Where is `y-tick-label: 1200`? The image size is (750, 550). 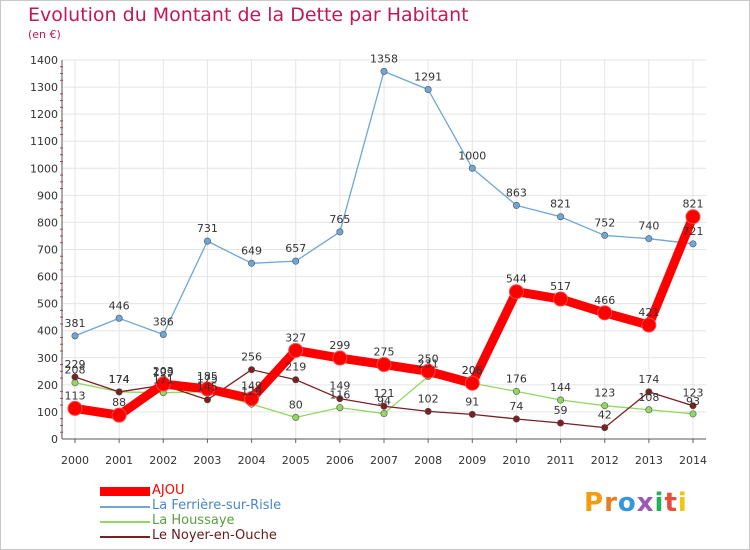
y-tick-label: 1200 is located at coordinates (44, 114).